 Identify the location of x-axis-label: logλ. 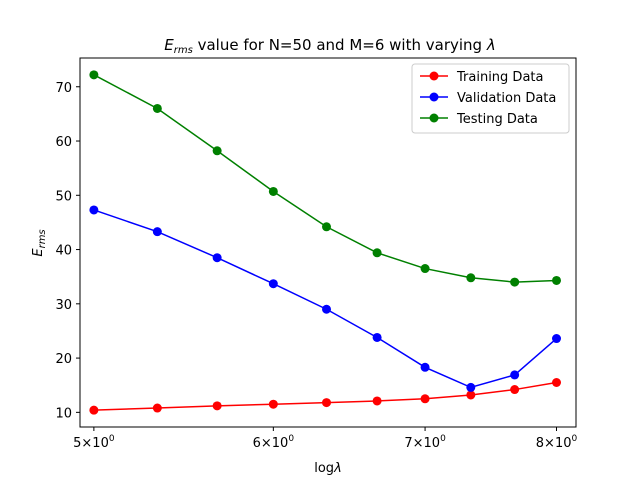
(328, 468).